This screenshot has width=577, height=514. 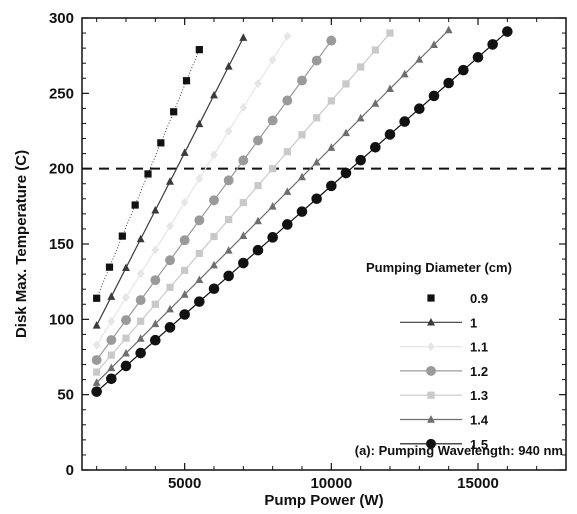 I want to click on x-axis-label: Pump Power (W), so click(x=323, y=500).